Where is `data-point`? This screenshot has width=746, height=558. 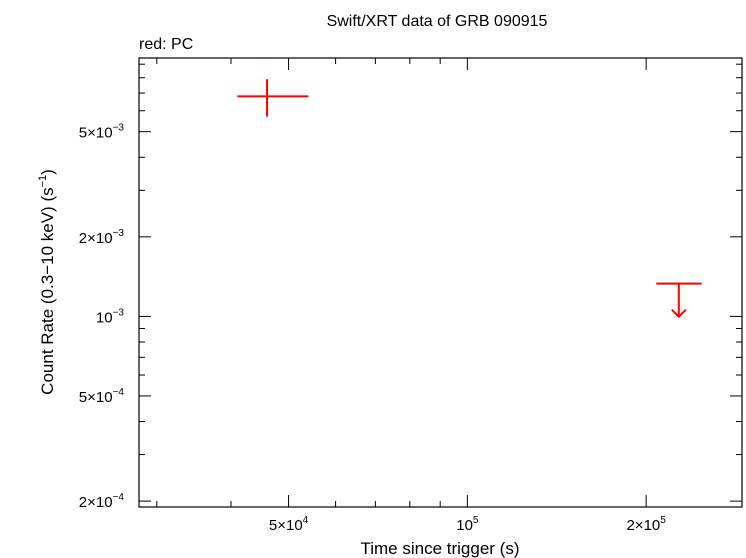 data-point is located at coordinates (273, 98).